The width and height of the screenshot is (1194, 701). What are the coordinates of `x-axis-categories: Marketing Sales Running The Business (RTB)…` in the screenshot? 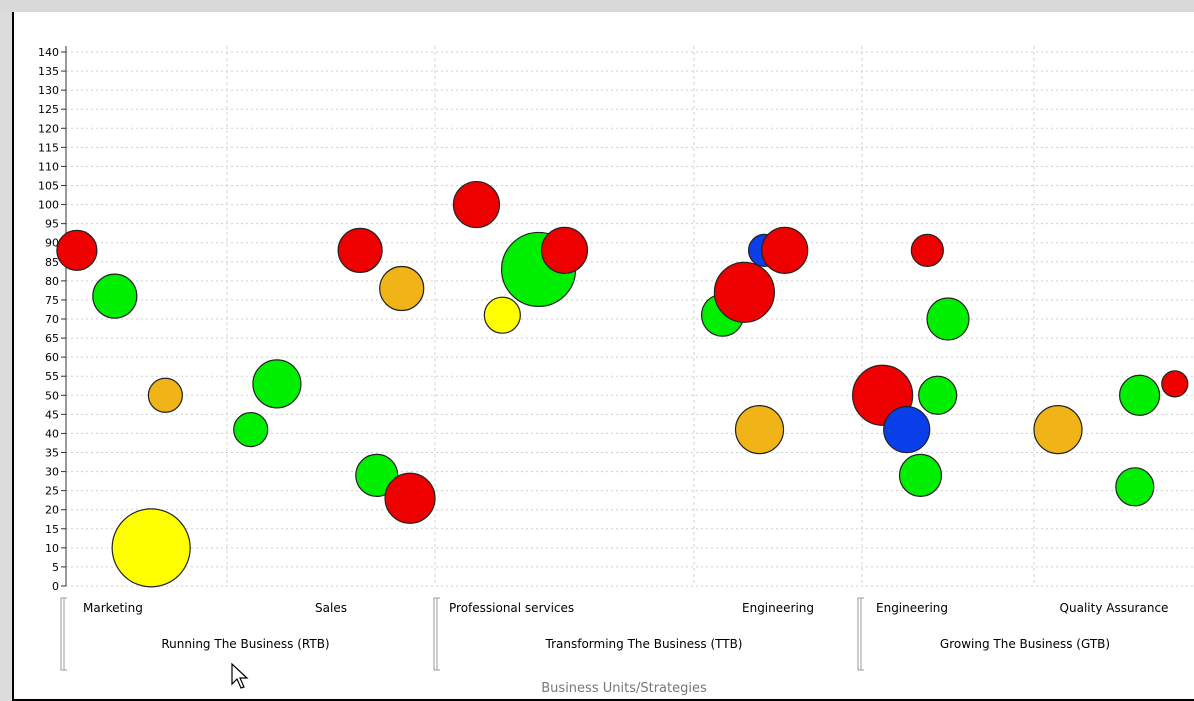 It's located at (614, 634).